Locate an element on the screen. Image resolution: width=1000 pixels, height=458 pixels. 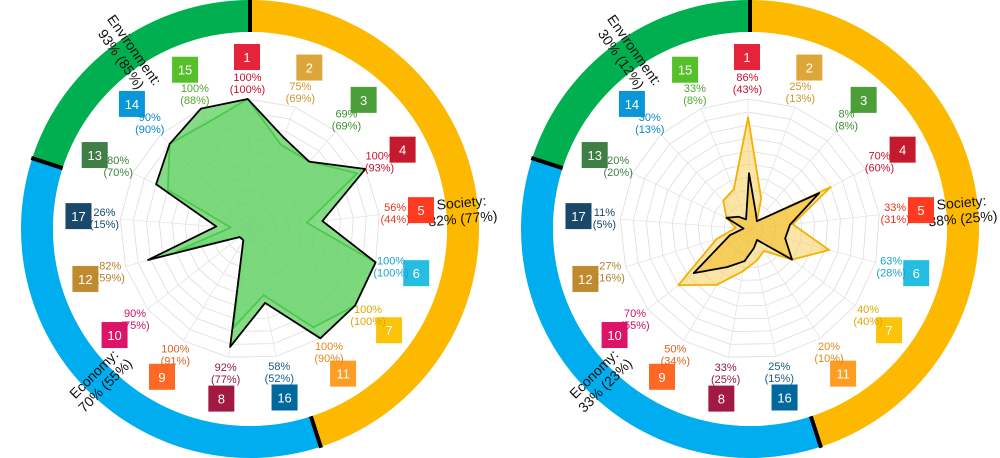
sdg-9-value-label: 100% (91%) is located at coordinates (175, 355).